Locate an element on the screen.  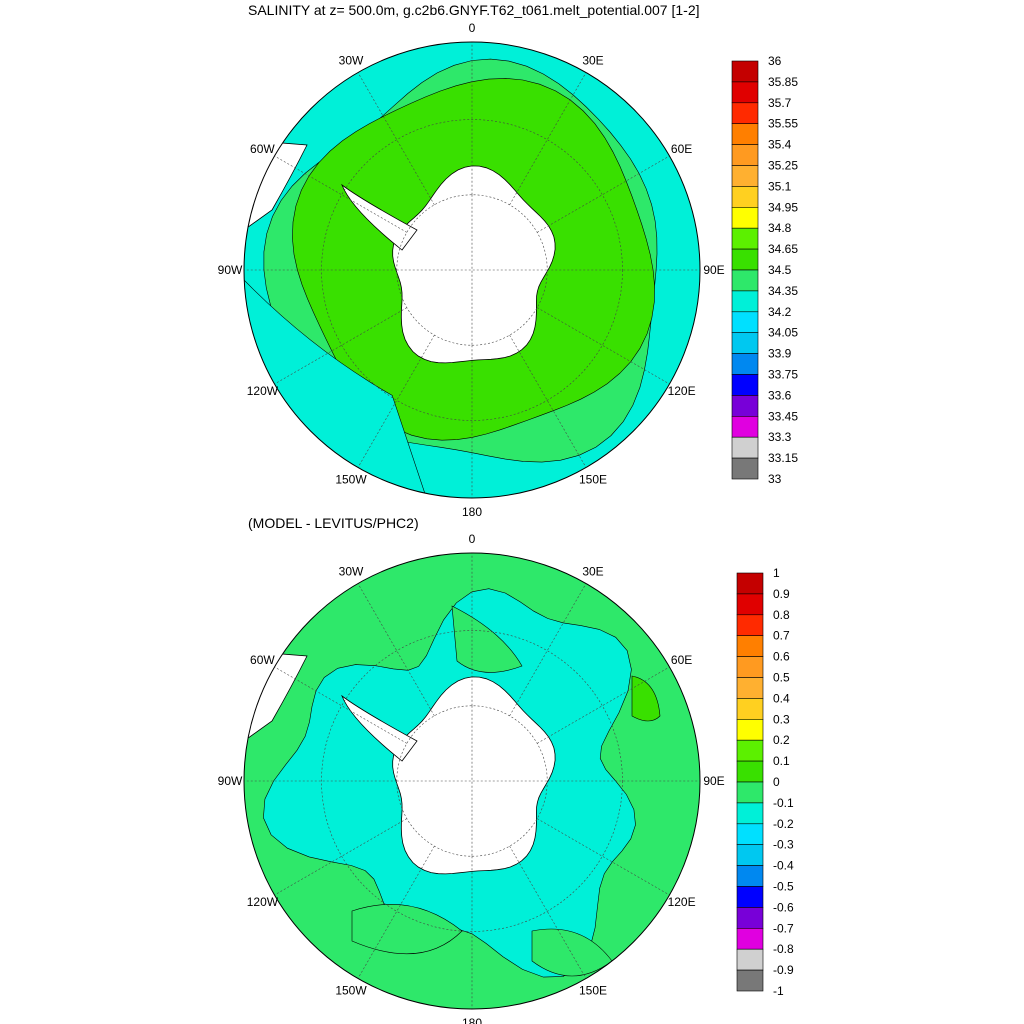
colorbar-label: 0.2 is located at coordinates (781, 740).